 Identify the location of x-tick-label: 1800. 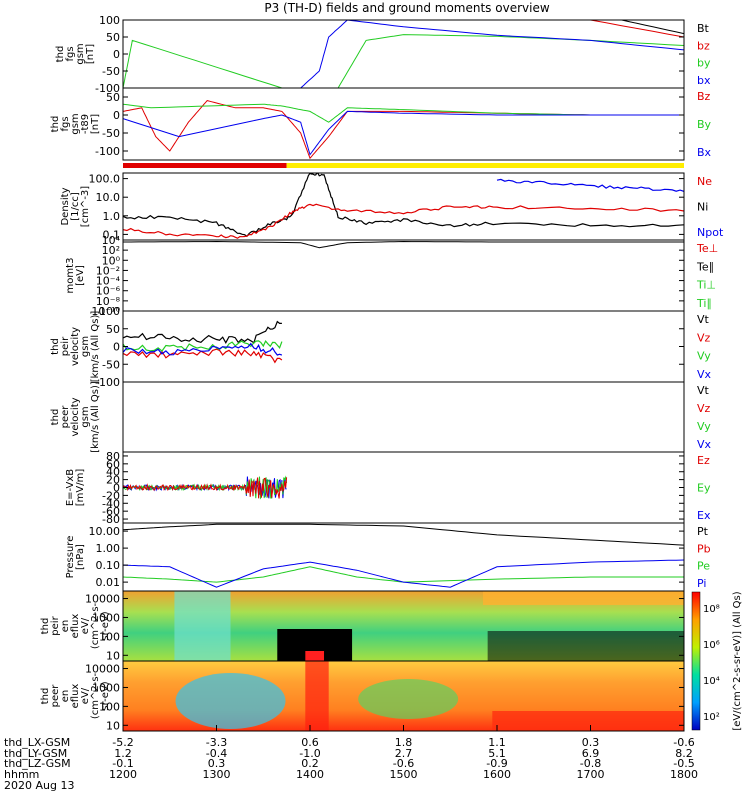
(684, 774).